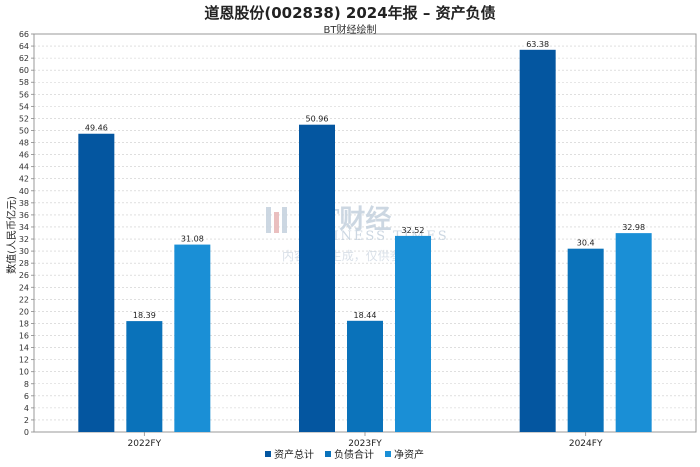  What do you see at coordinates (24, 360) in the screenshot?
I see `y-tick-label: 12` at bounding box center [24, 360].